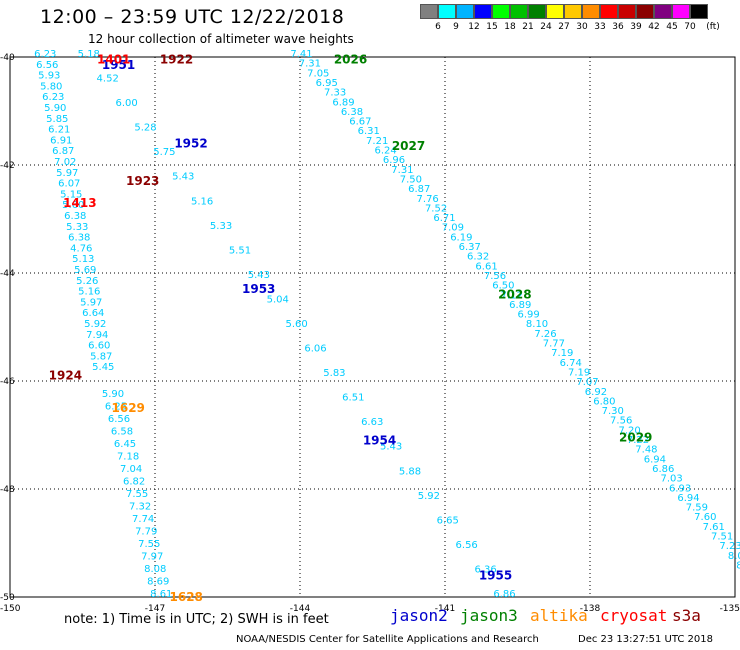 This screenshot has width=740, height=650. What do you see at coordinates (470, 247) in the screenshot?
I see `swh-value: 6.37` at bounding box center [470, 247].